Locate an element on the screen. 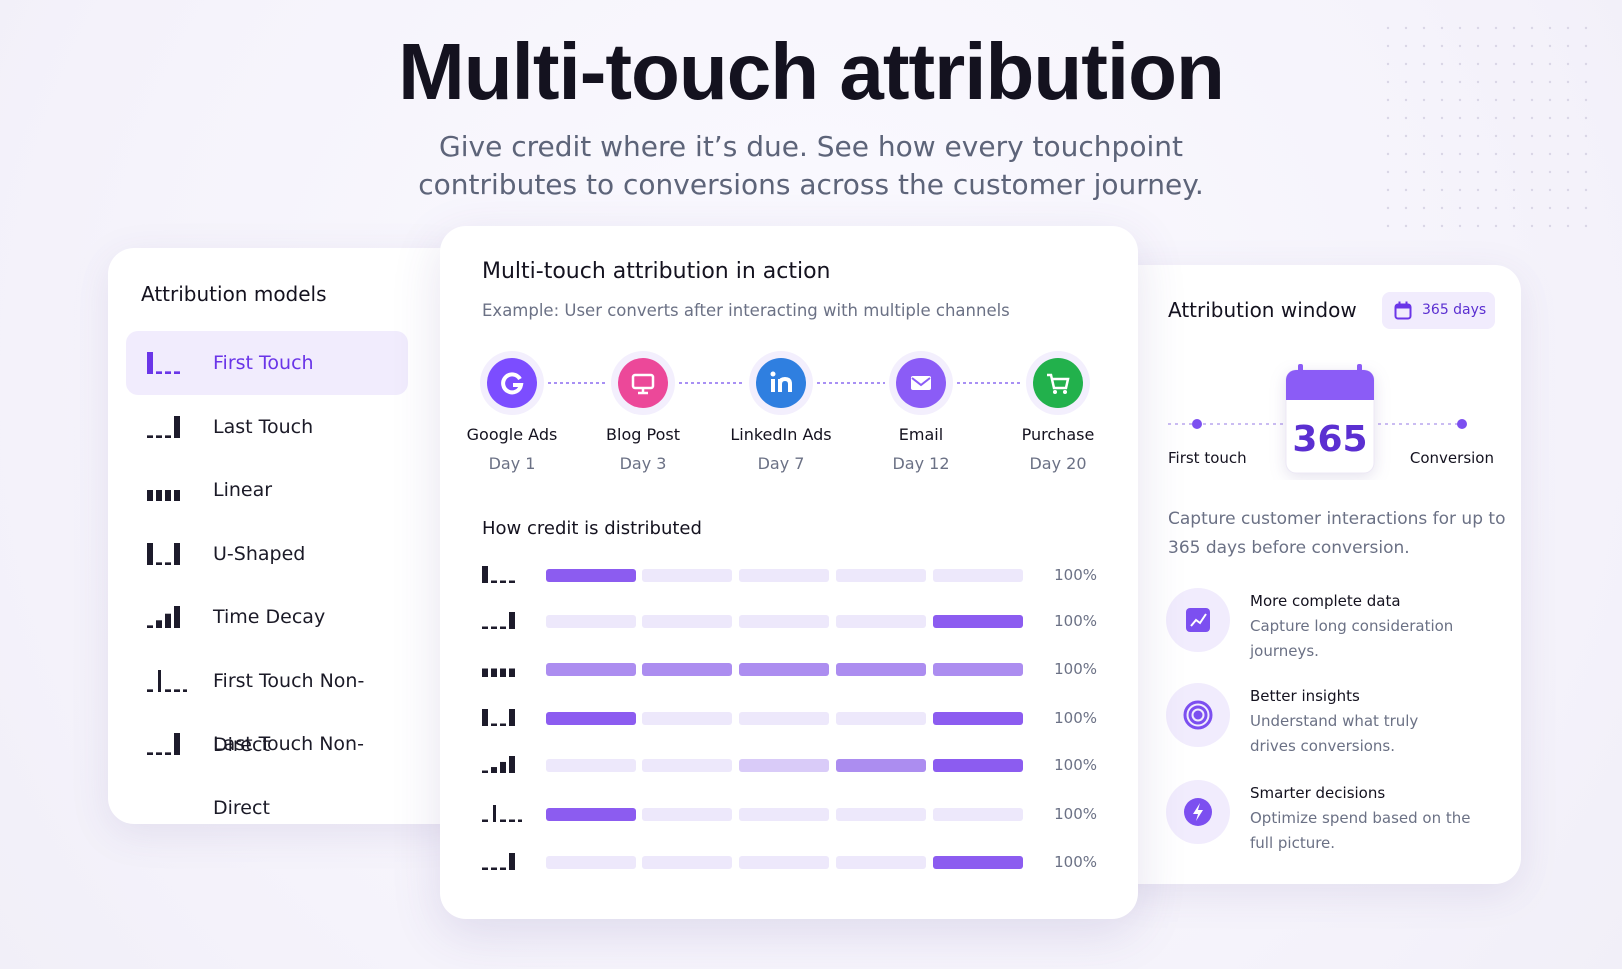  model-item: Last Touch Non-Direct is located at coordinates (267, 765).